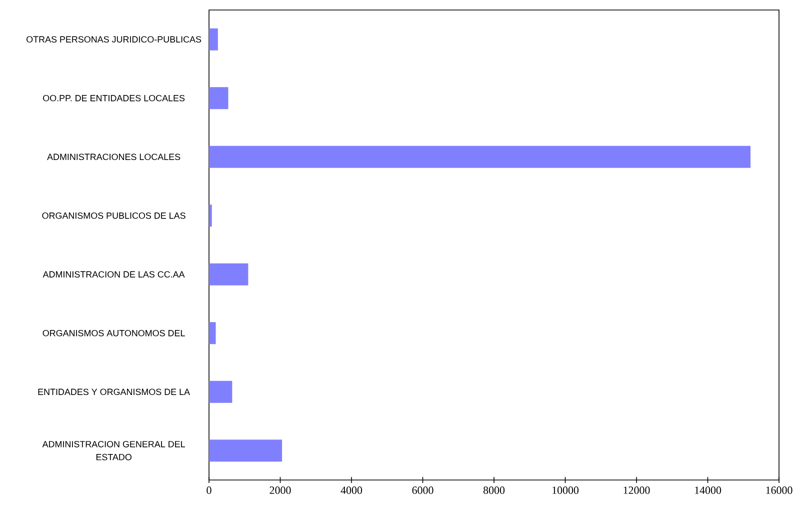  Describe the element at coordinates (113, 157) in the screenshot. I see `y-tick-label: ADMINISTRACIONES LOCALES` at that location.